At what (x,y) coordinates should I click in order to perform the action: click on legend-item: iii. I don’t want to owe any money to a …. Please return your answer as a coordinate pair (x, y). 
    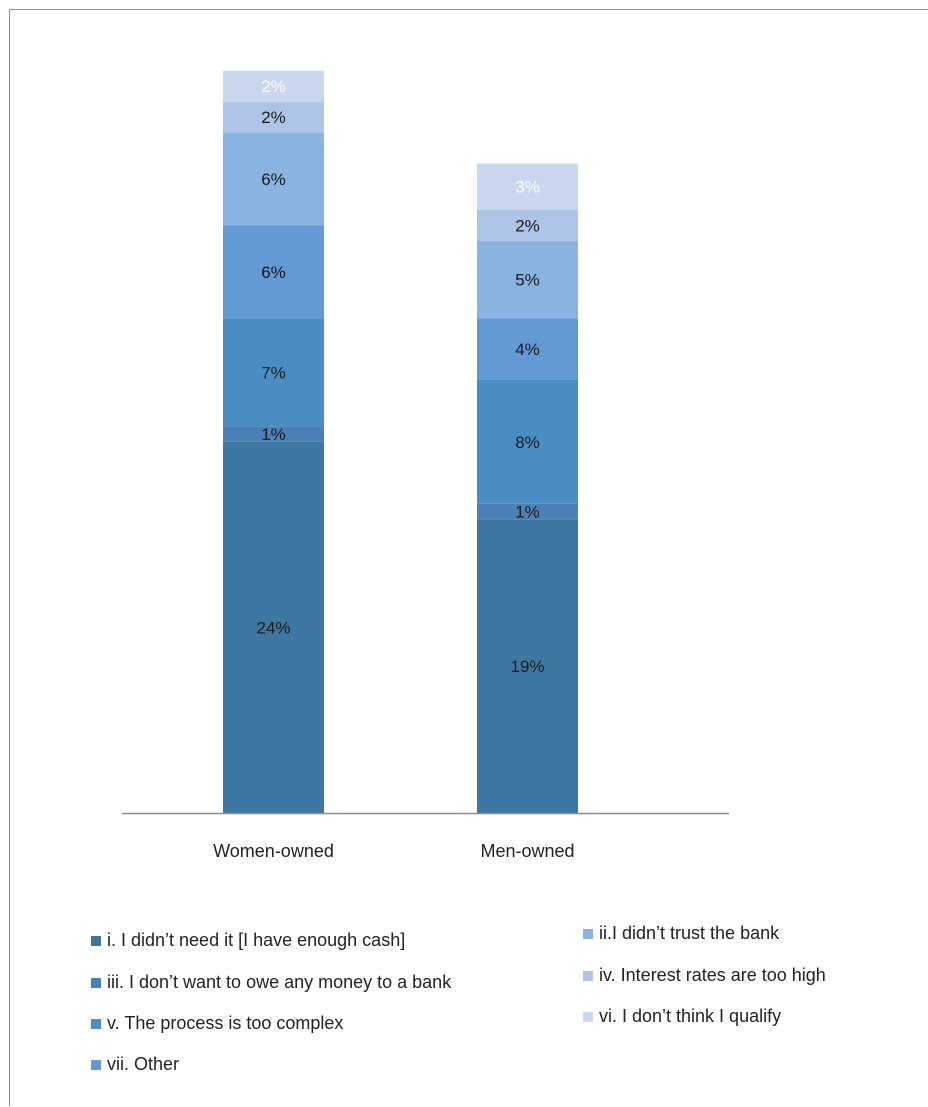
    Looking at the image, I should click on (271, 982).